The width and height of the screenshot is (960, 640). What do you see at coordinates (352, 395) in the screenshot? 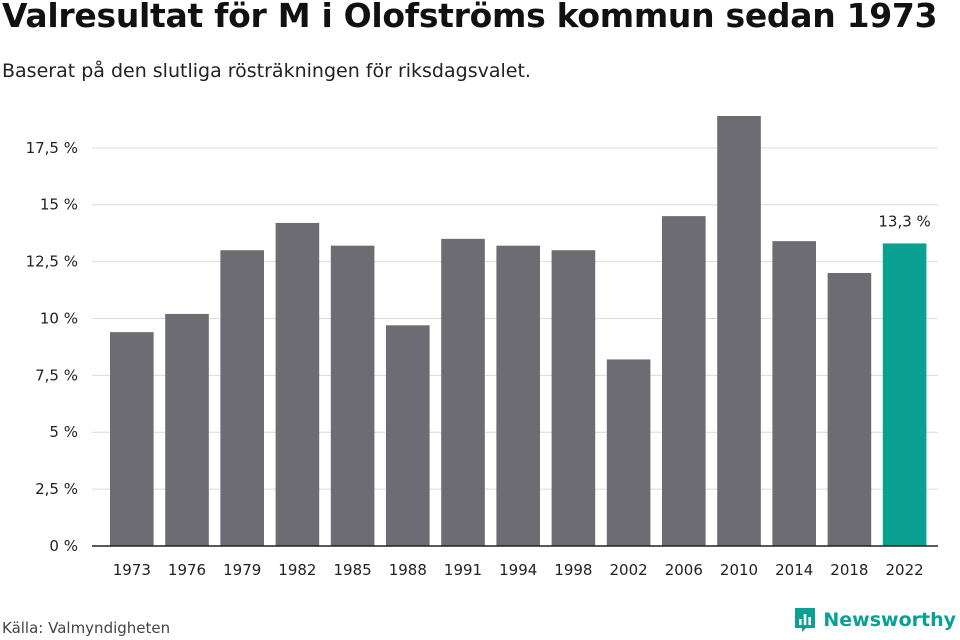
I see `bar-1985` at bounding box center [352, 395].